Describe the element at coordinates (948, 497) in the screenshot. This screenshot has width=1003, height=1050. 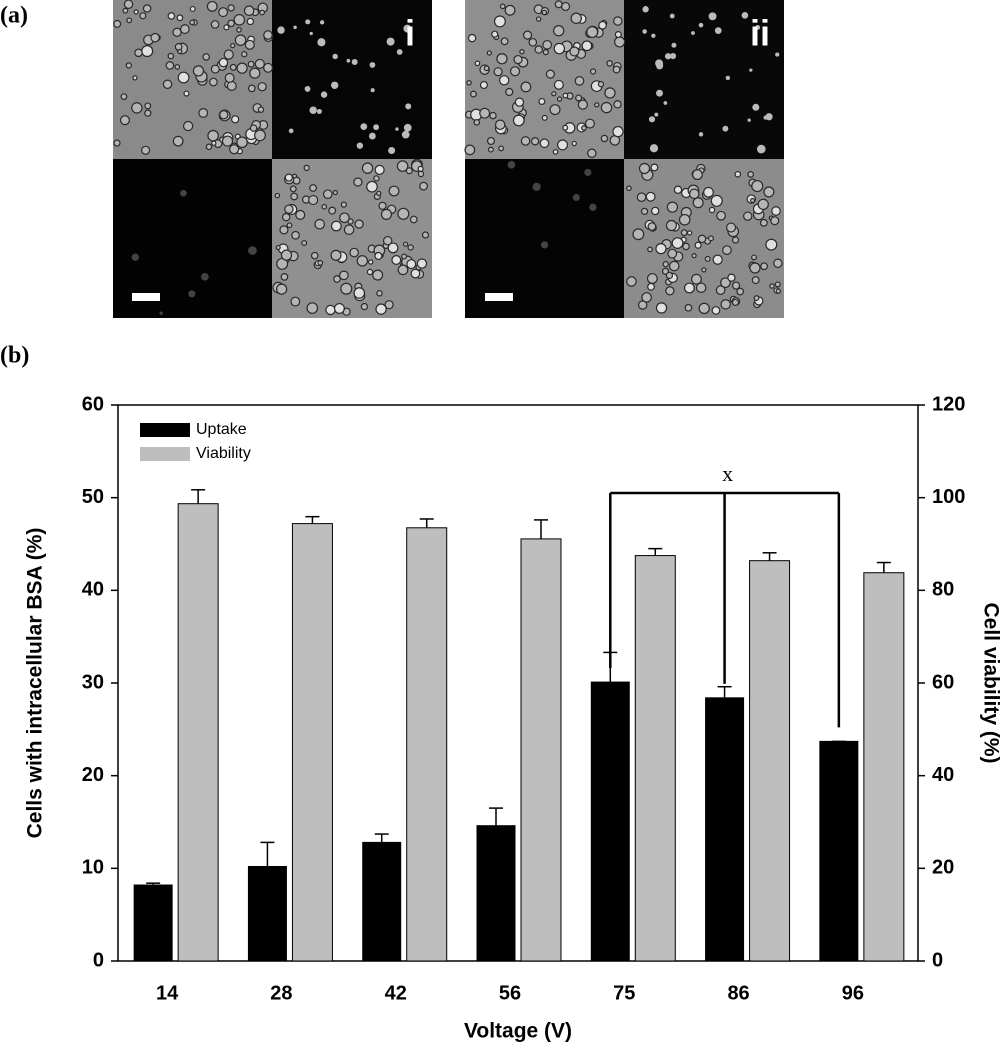
I see `y2-tick-label: 100` at that location.